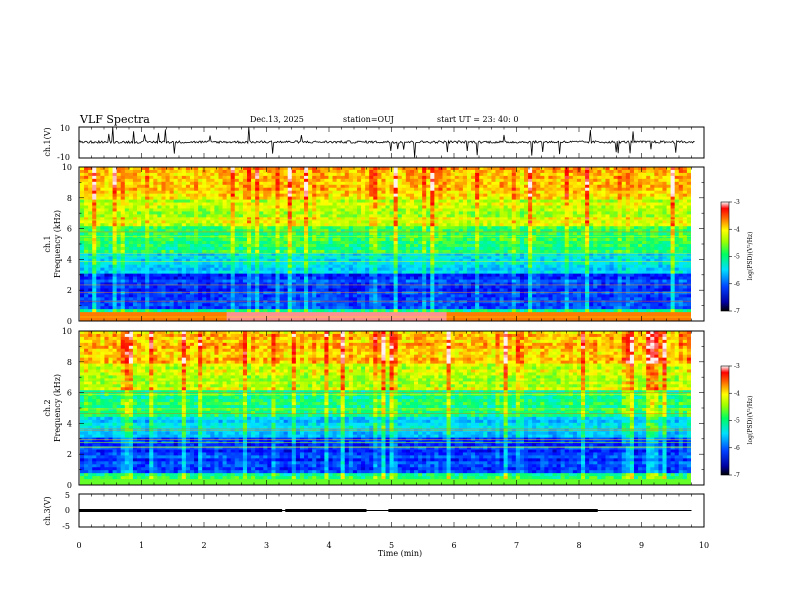 This screenshot has height=612, width=792. What do you see at coordinates (386, 142) in the screenshot?
I see `ch1-waveform-line` at bounding box center [386, 142].